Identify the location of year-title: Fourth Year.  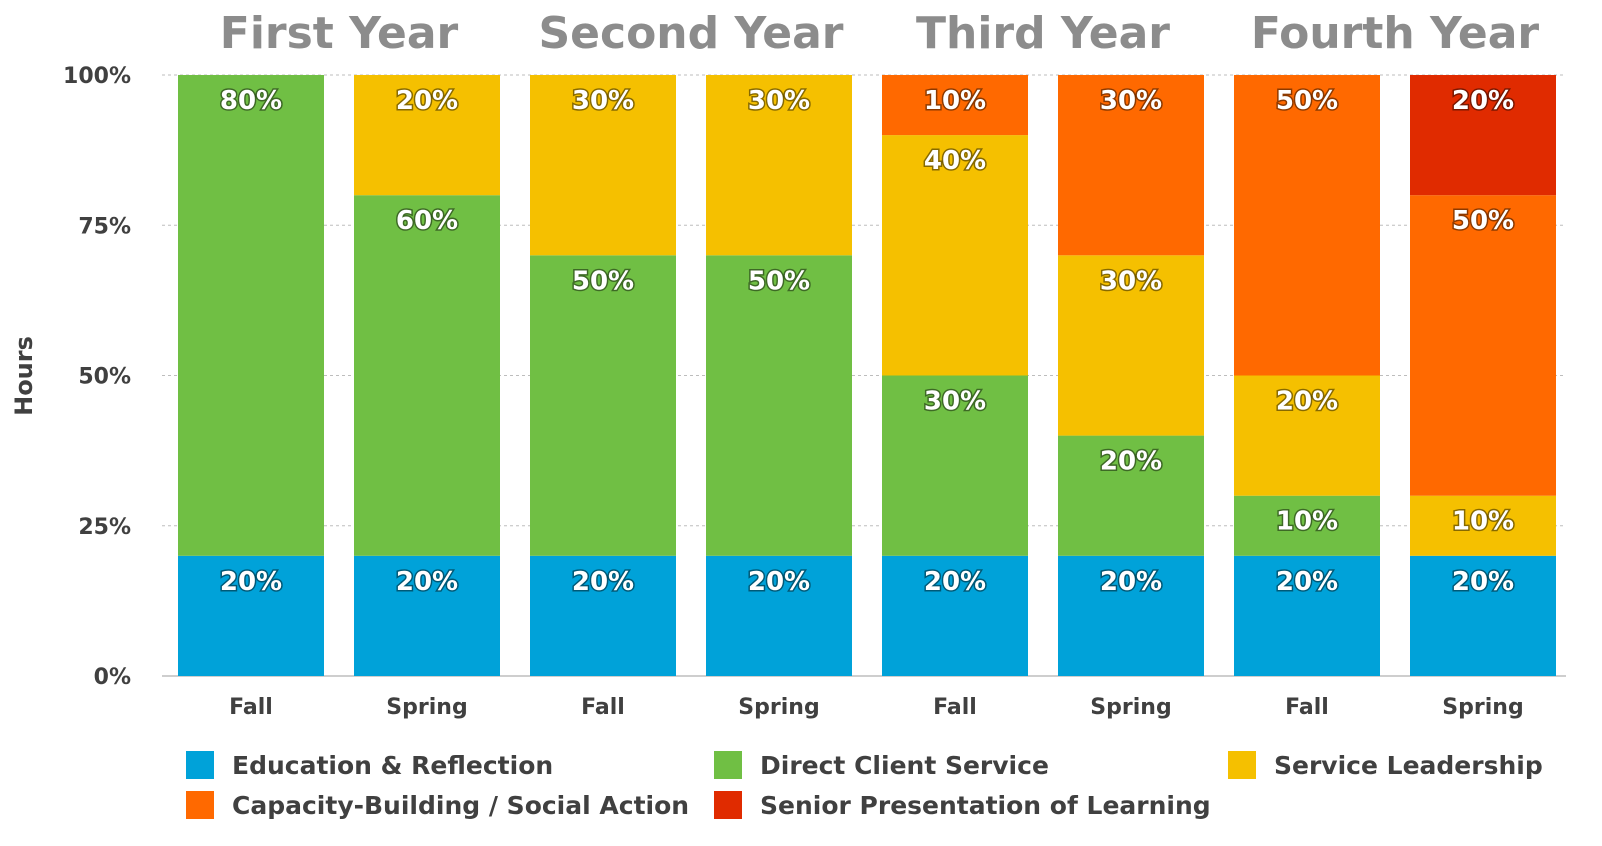
(1395, 33).